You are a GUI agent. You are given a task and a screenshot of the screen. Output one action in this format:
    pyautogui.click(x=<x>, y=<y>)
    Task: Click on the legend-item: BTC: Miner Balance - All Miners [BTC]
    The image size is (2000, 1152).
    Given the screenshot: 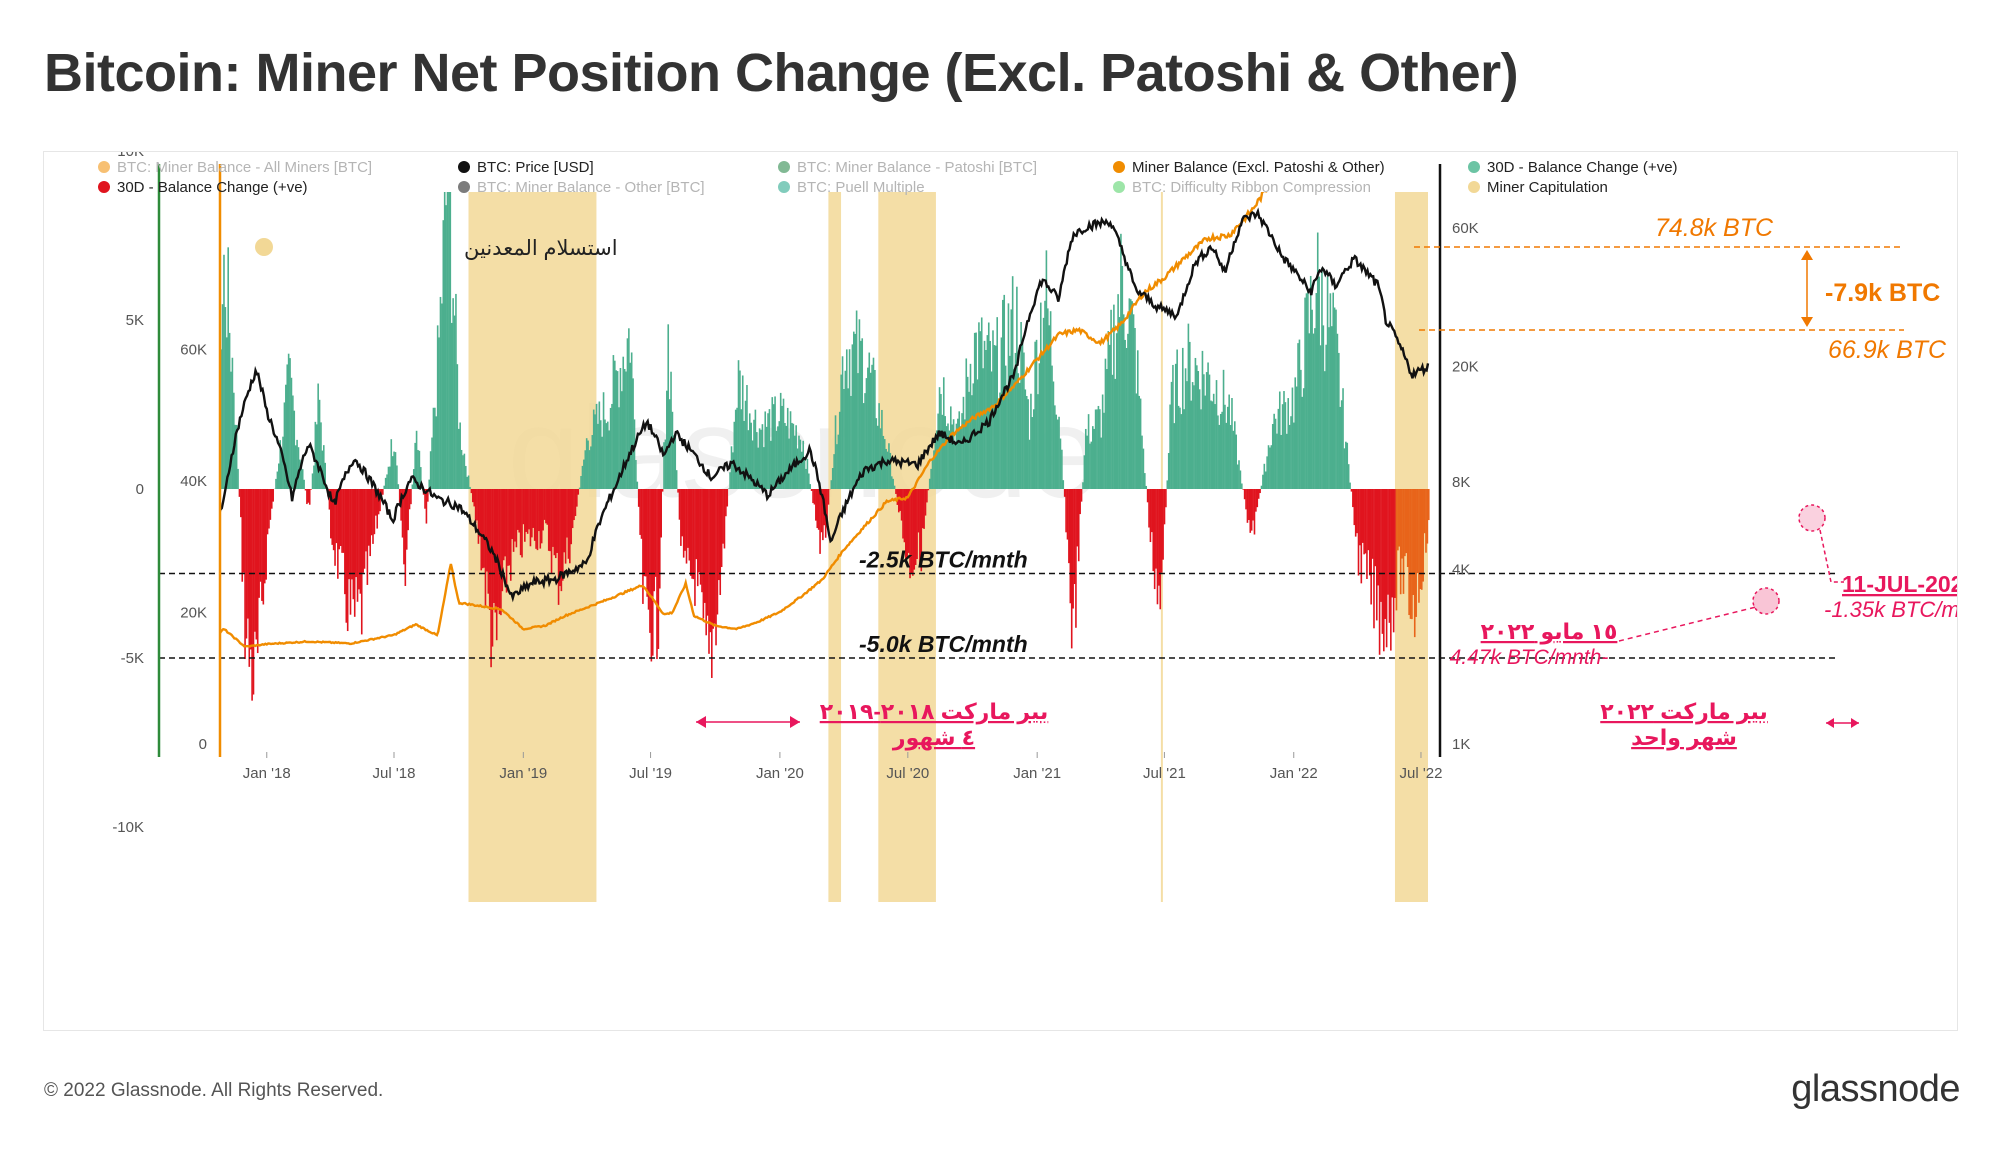 What is the action you would take?
    pyautogui.click(x=235, y=167)
    